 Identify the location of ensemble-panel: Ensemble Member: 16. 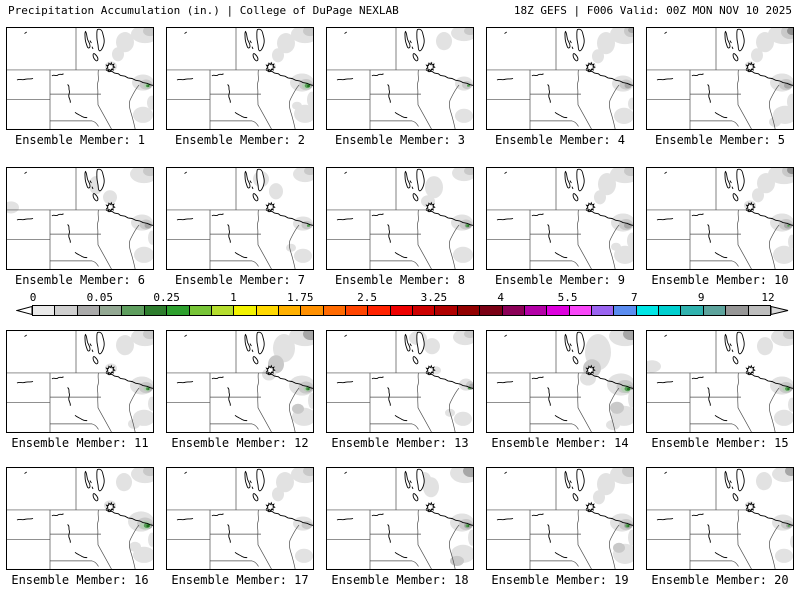
(80, 527).